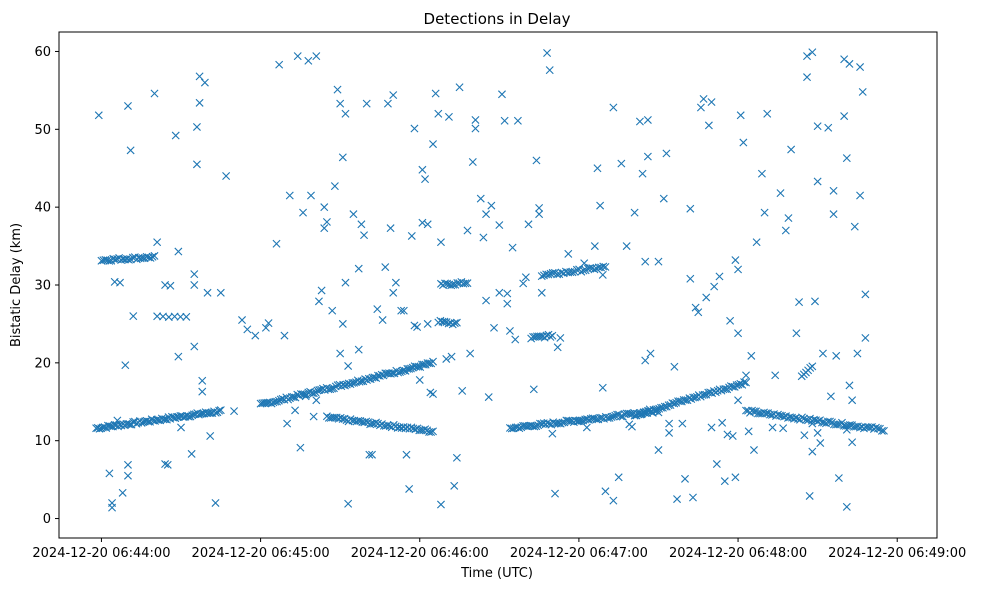 Image resolution: width=985 pixels, height=590 pixels. I want to click on y-tick-label: 20, so click(42, 363).